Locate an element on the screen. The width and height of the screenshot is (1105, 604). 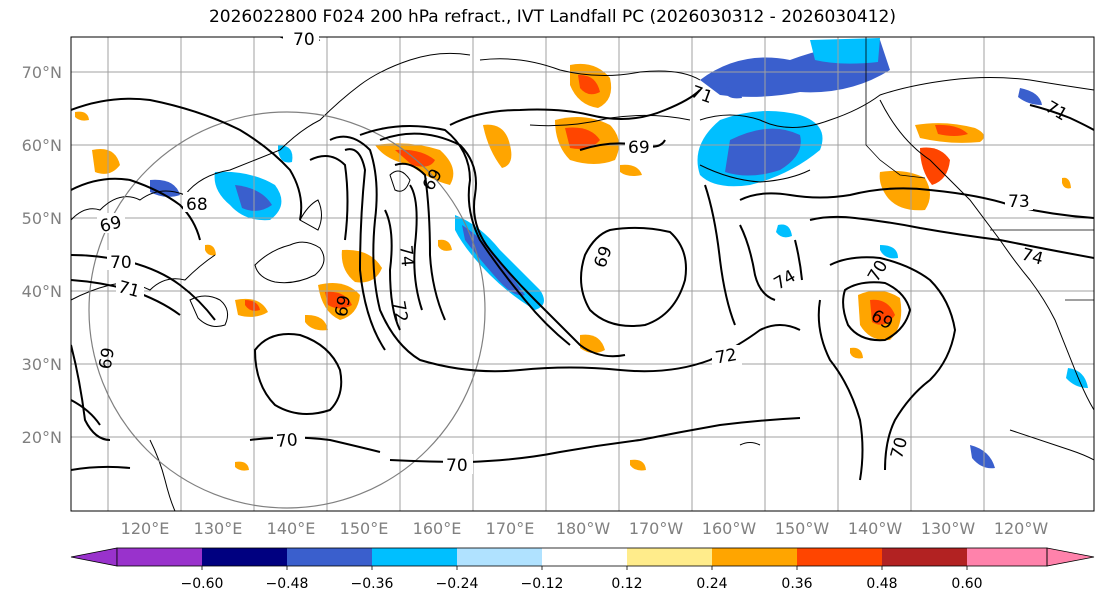
colorbar-extend-high is located at coordinates (1070, 557).